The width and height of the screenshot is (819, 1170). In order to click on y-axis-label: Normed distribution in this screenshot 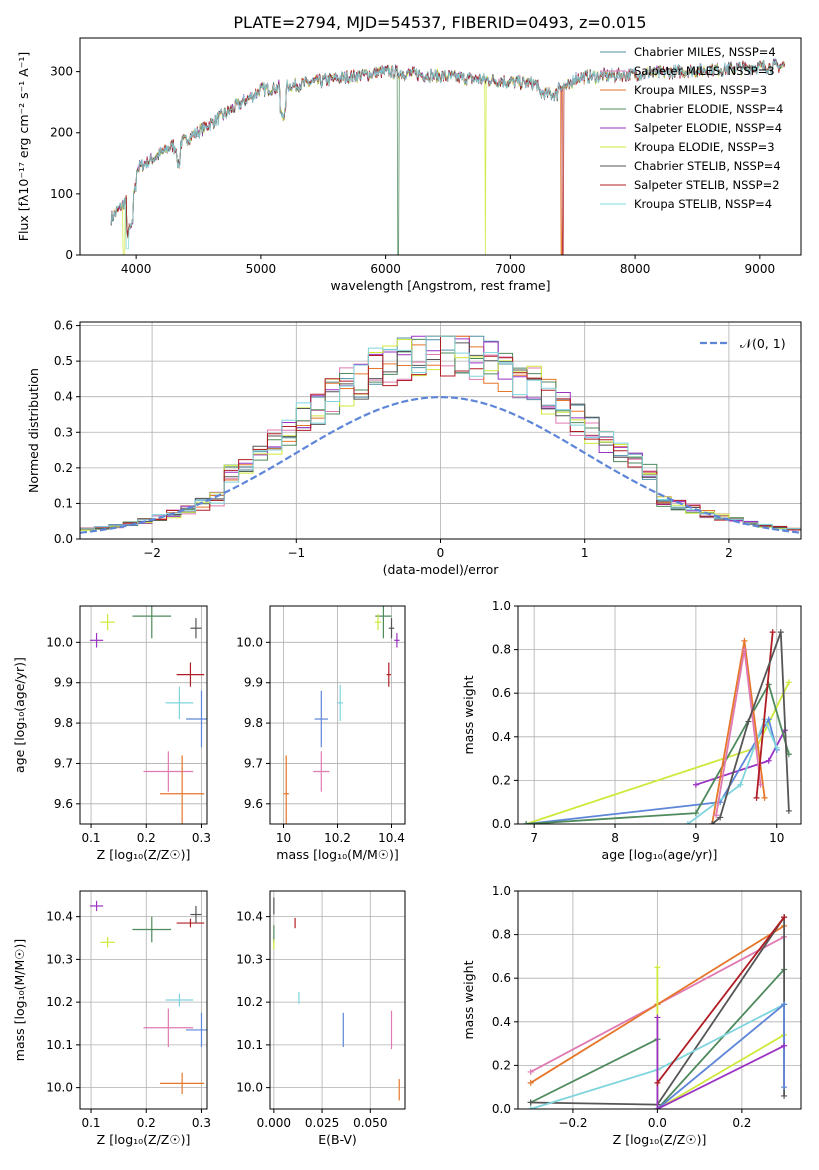, I will do `click(33, 430)`.